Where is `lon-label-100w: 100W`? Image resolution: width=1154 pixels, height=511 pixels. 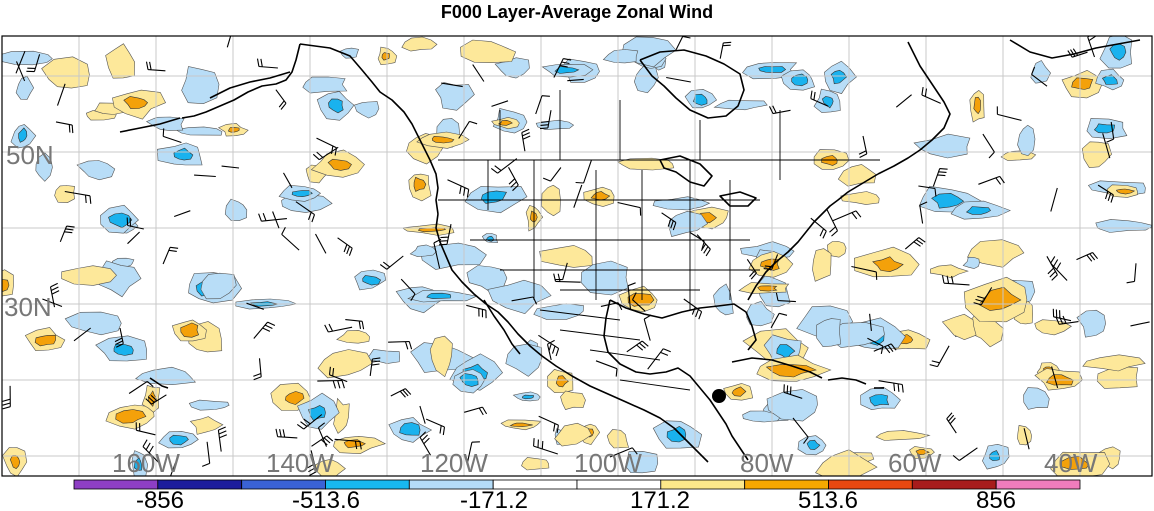
lon-label-100w: 100W is located at coordinates (608, 463).